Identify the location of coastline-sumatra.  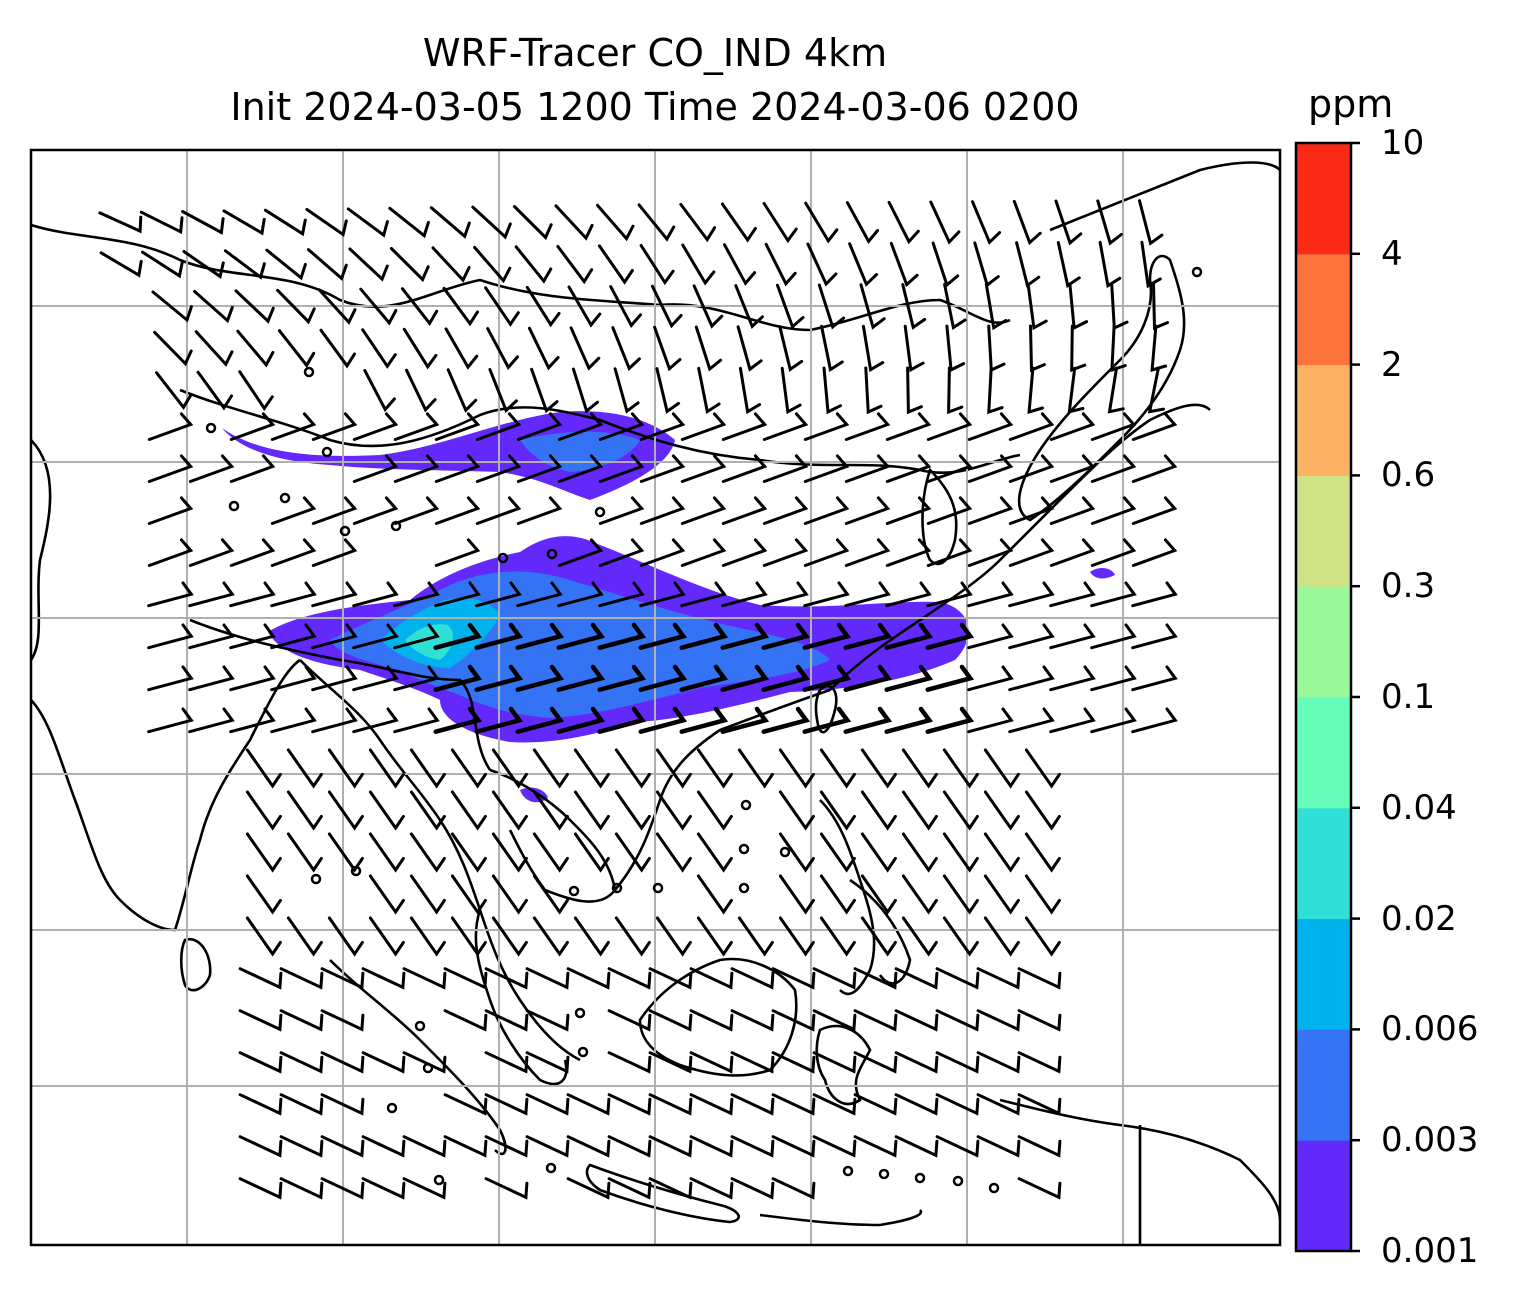
(418, 1057).